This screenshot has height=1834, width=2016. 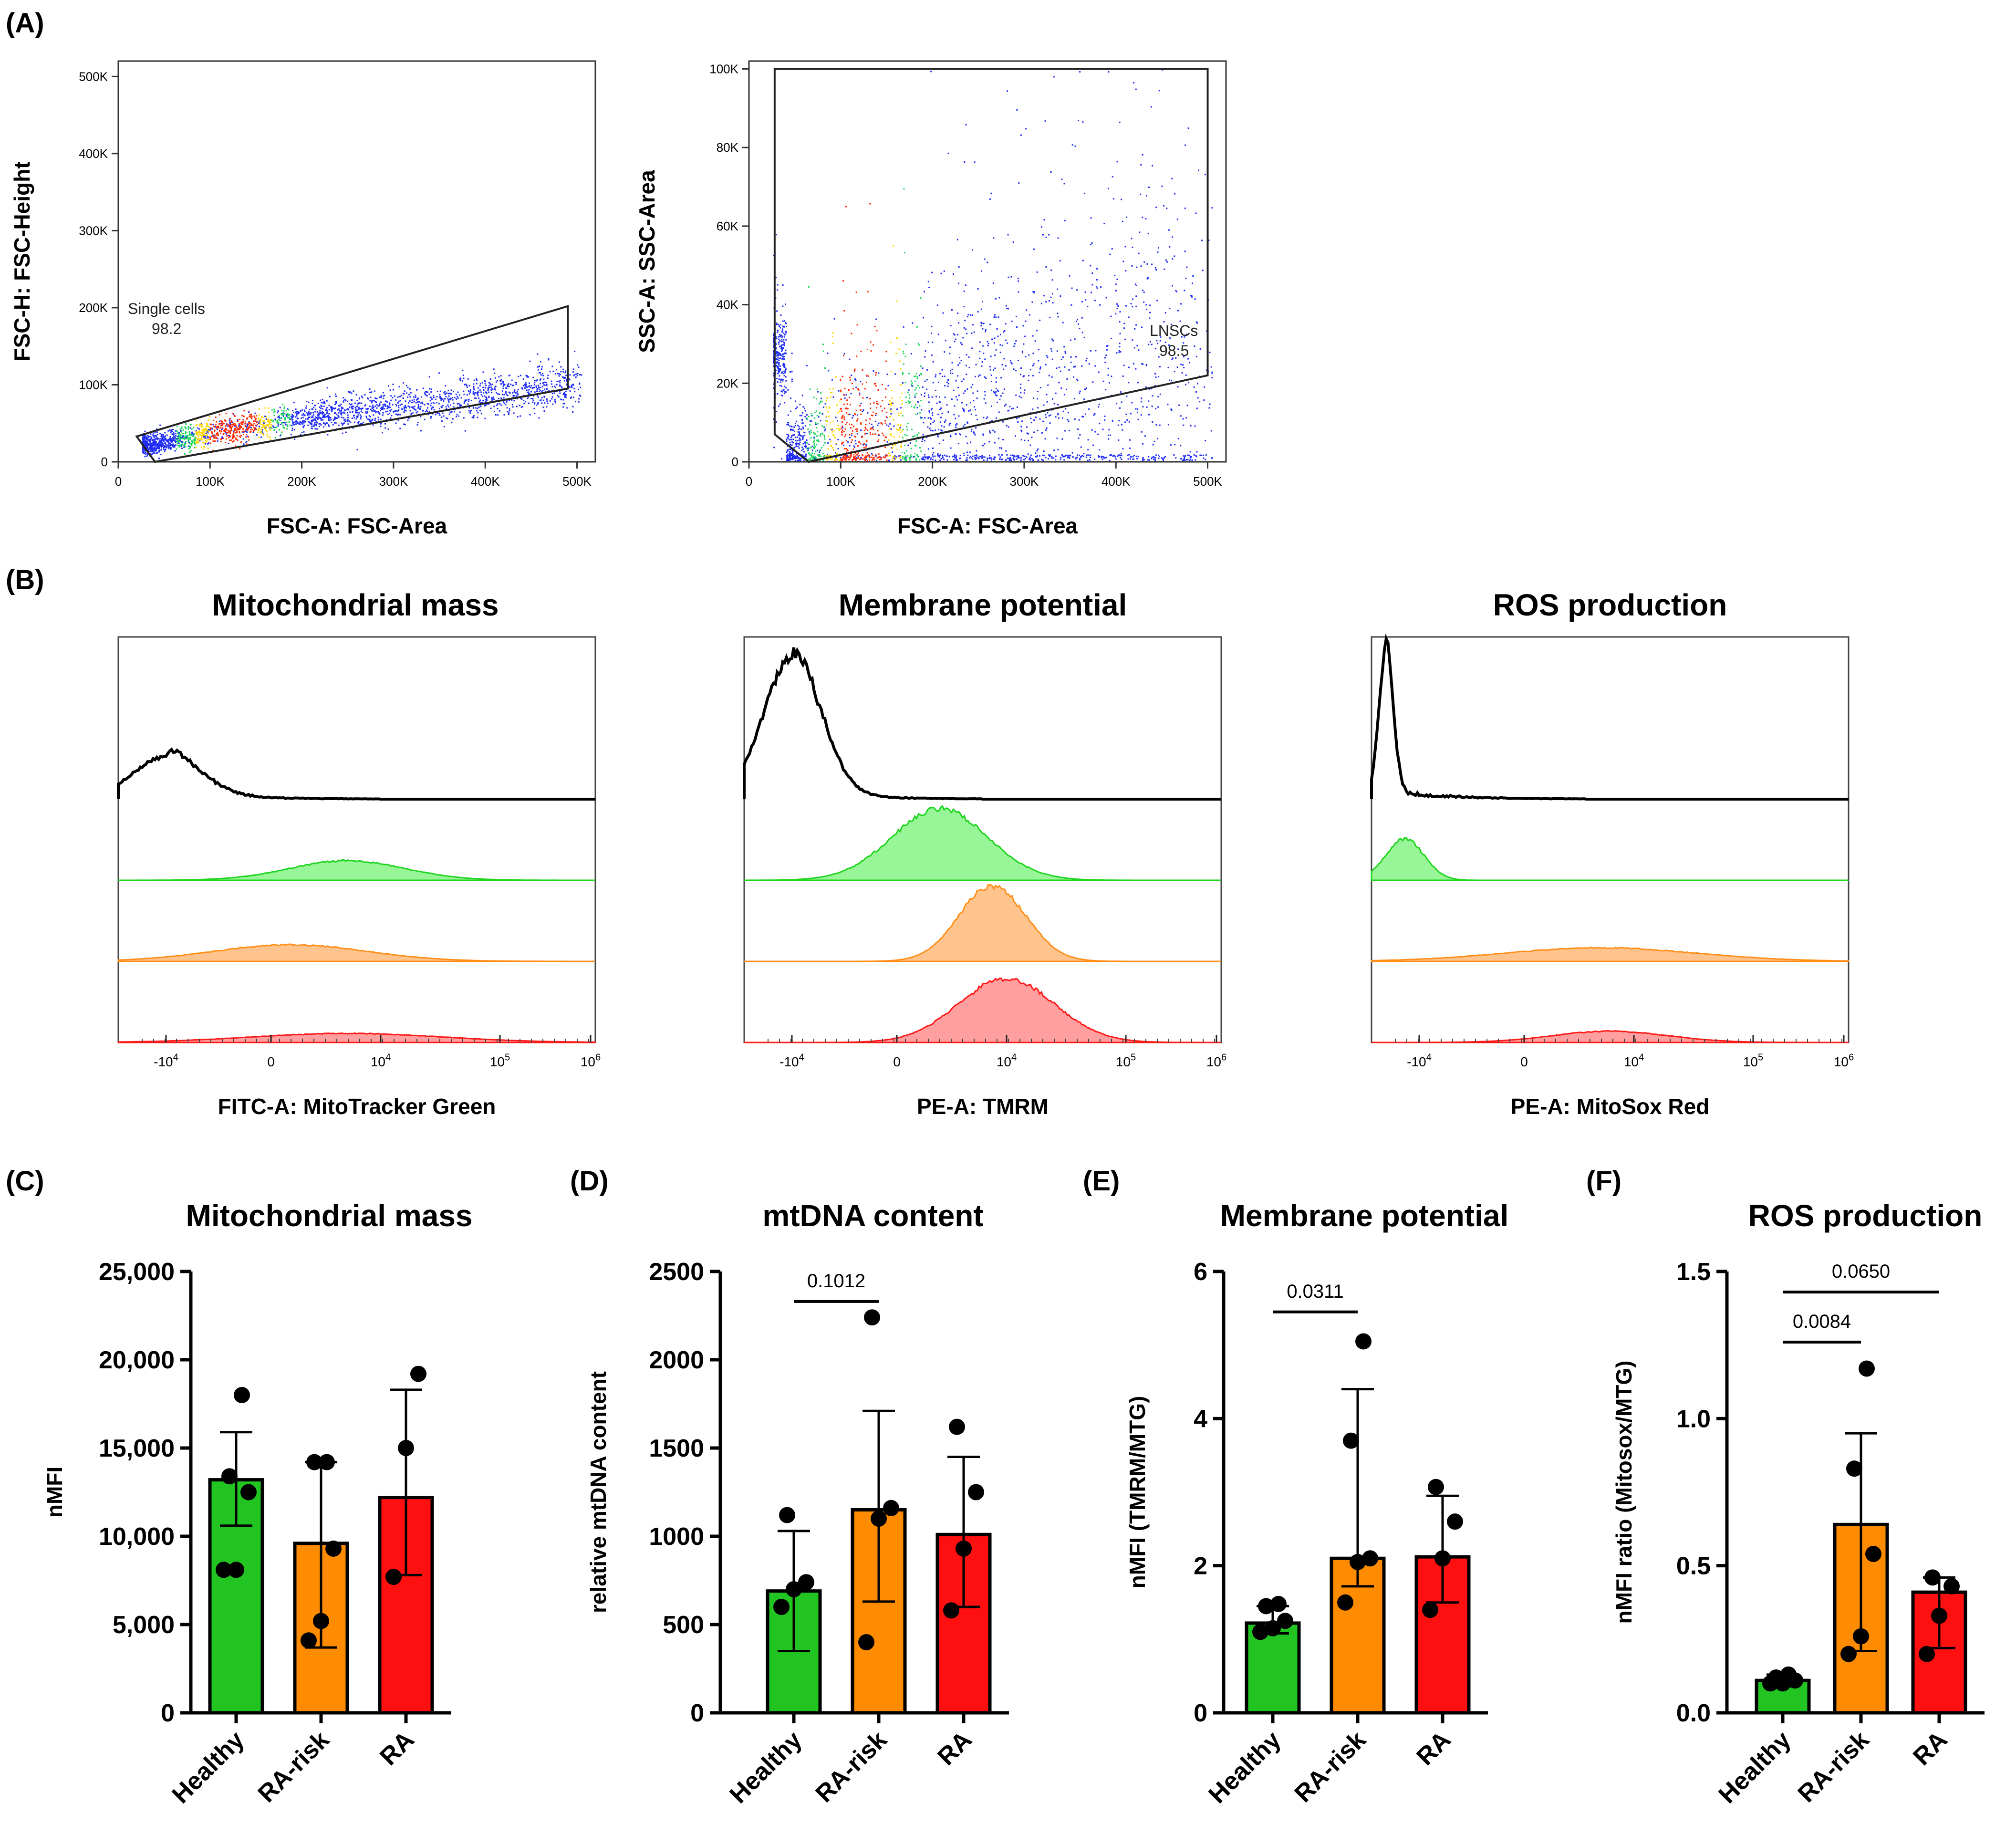 What do you see at coordinates (1200, 1566) in the screenshot?
I see `y-tick-label: 2` at bounding box center [1200, 1566].